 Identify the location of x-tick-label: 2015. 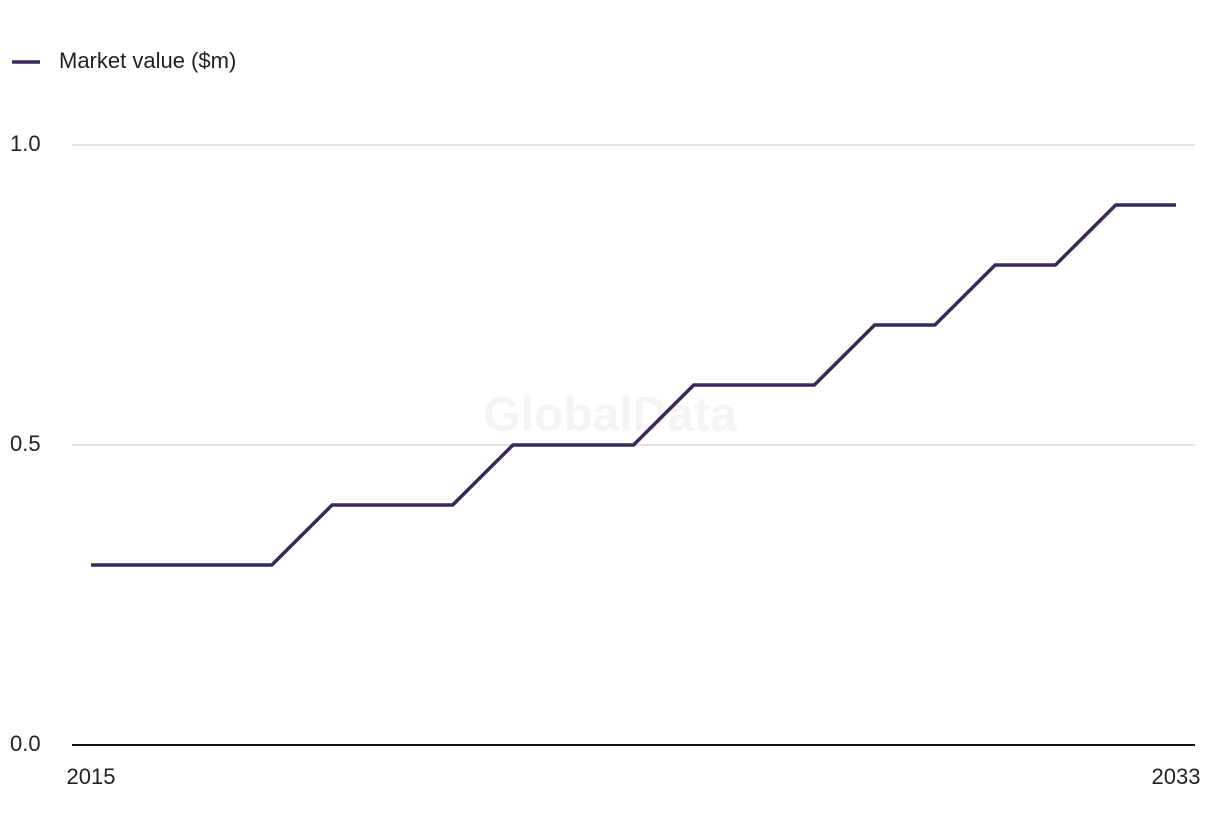
(91, 776).